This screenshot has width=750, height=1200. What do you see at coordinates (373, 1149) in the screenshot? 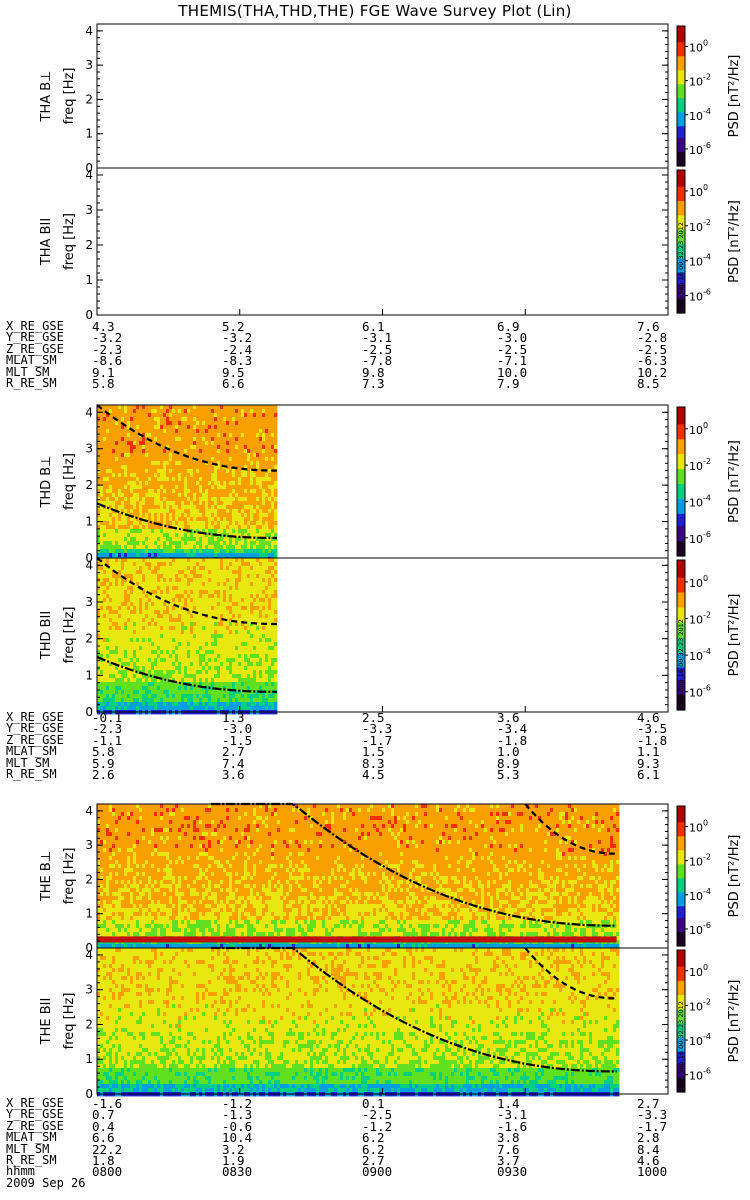
I see `ephemeris-value: 6.2` at bounding box center [373, 1149].